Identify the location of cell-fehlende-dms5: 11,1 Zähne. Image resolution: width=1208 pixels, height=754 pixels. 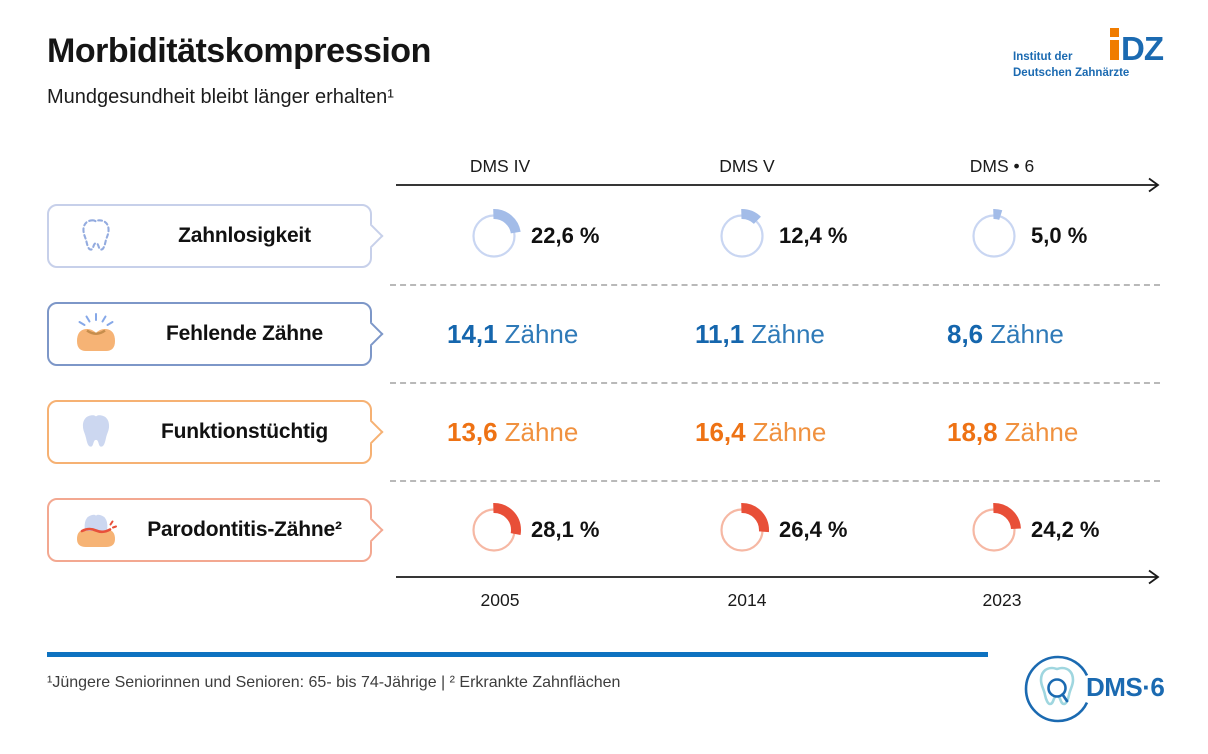
(812, 334).